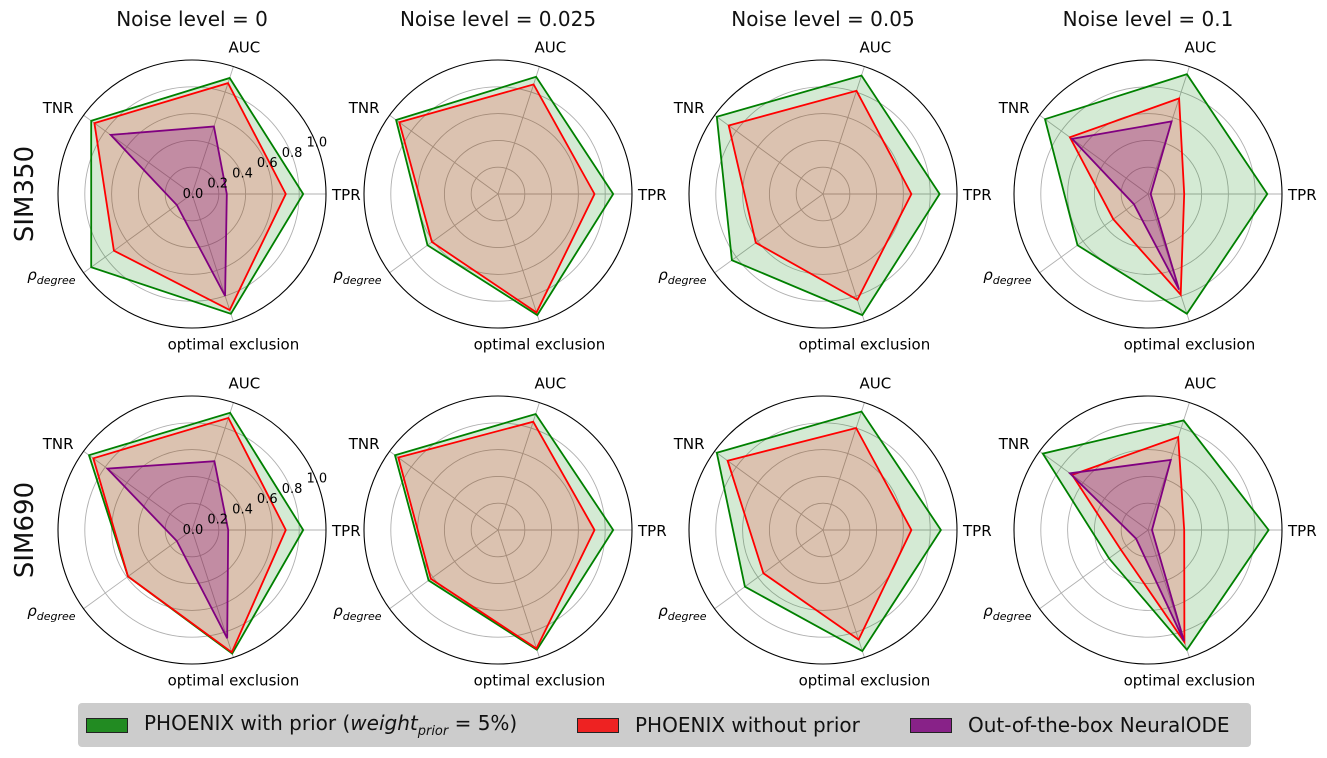 The height and width of the screenshot is (758, 1327). I want to click on radar-chart-1-1: TPR AUC TNR ρdegree optimal exclusion, so click(499, 532).